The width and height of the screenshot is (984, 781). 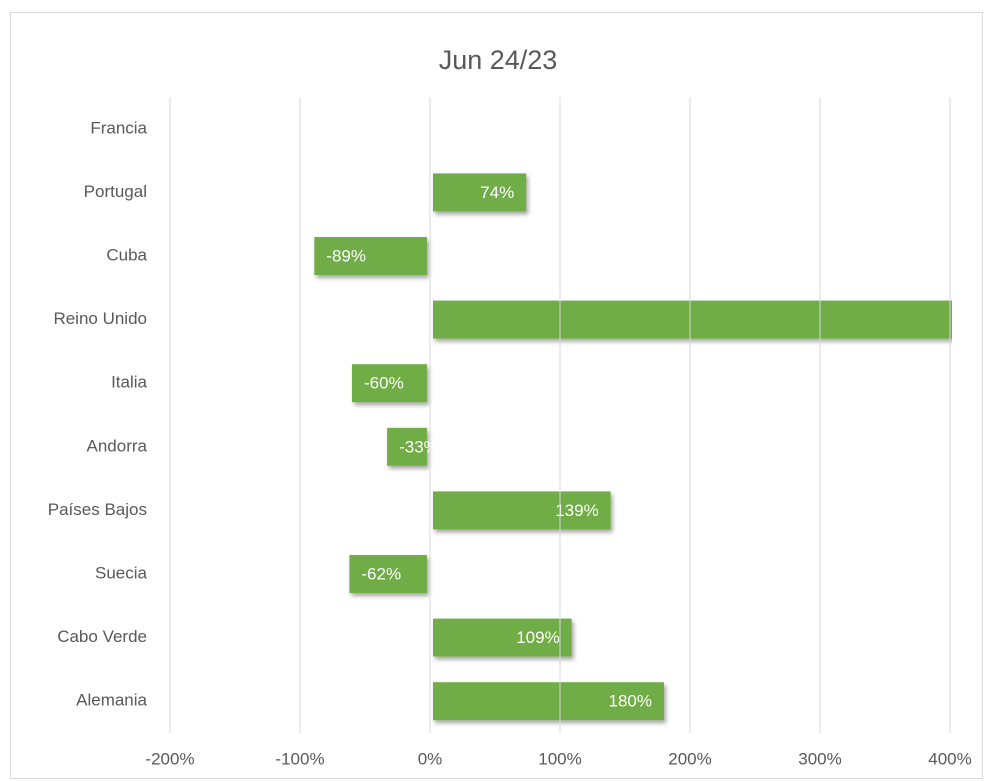 What do you see at coordinates (689, 758) in the screenshot?
I see `x-tick-label: 200%` at bounding box center [689, 758].